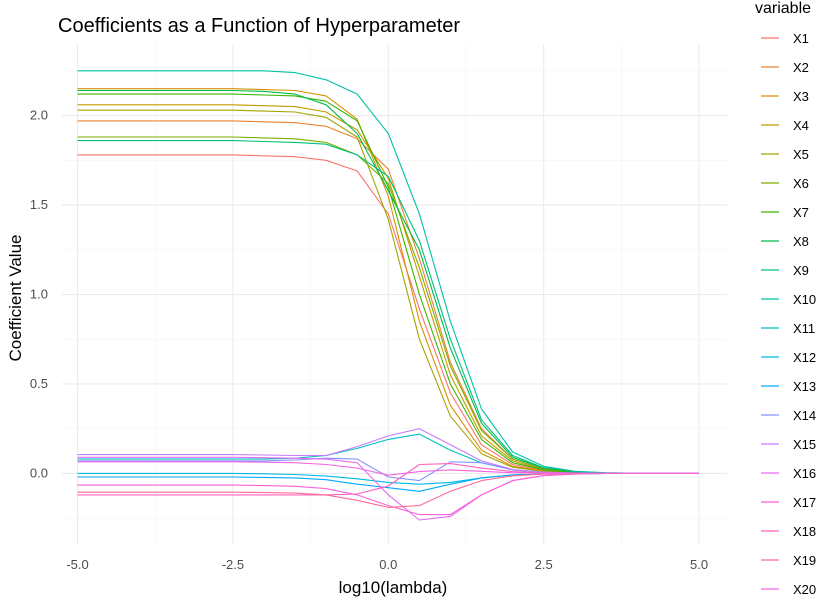  Describe the element at coordinates (783, 8) in the screenshot. I see `legend-title: variable` at that location.